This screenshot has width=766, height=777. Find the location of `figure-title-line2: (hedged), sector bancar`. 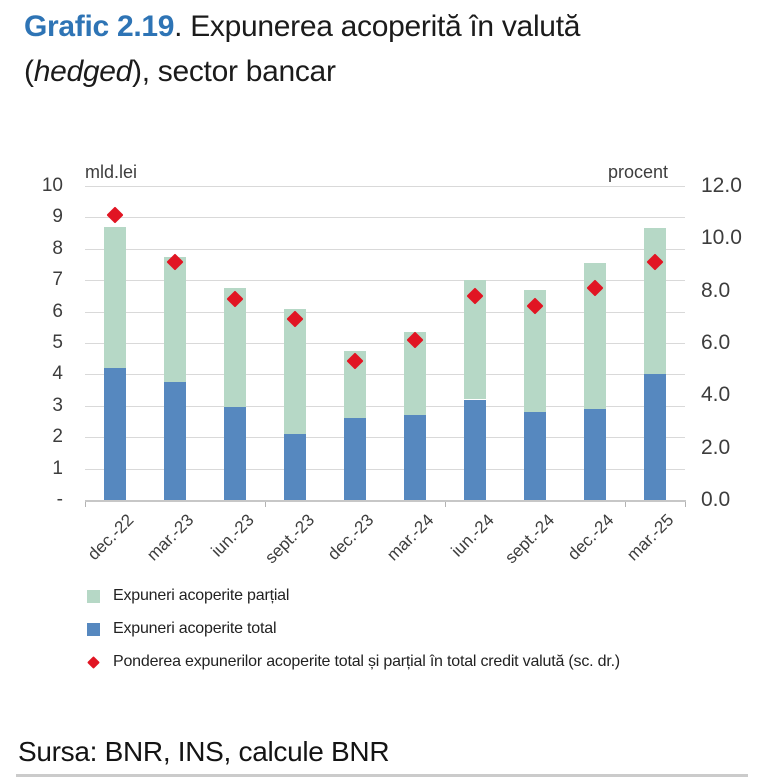

figure-title-line2: (hedged), sector bancar is located at coordinates (302, 71).